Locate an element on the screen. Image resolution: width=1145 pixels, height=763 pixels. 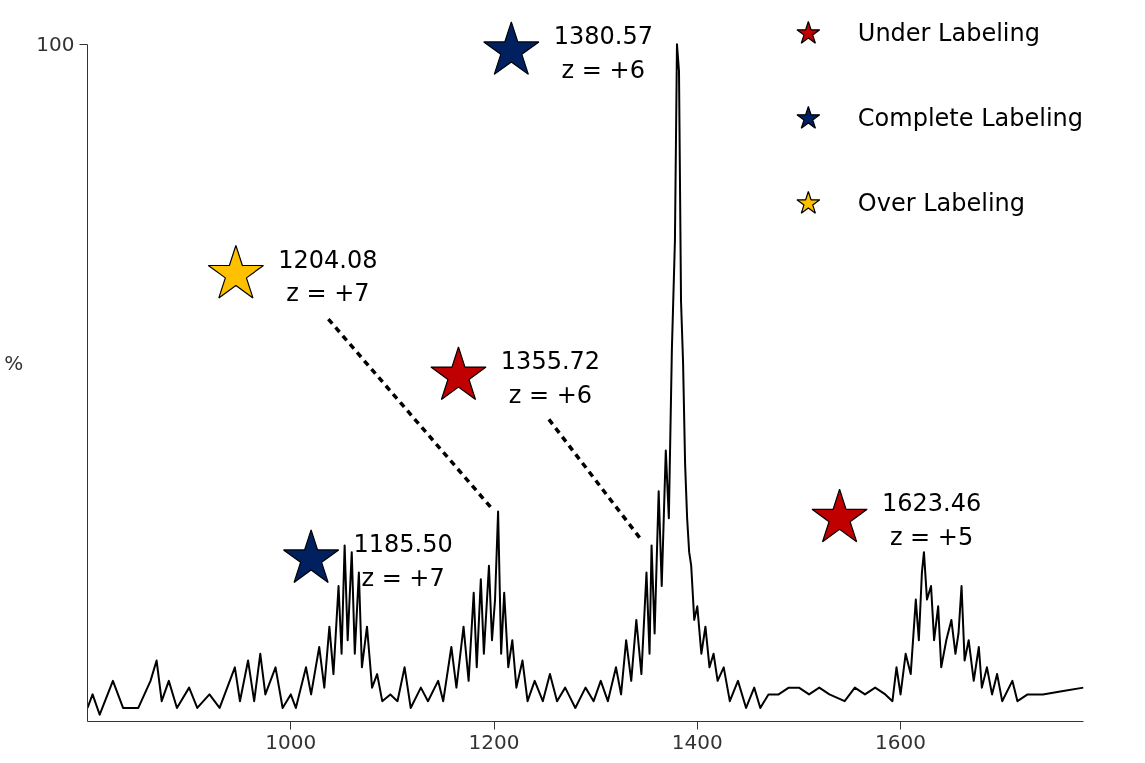
x-tick-label: 1200 is located at coordinates (494, 741).